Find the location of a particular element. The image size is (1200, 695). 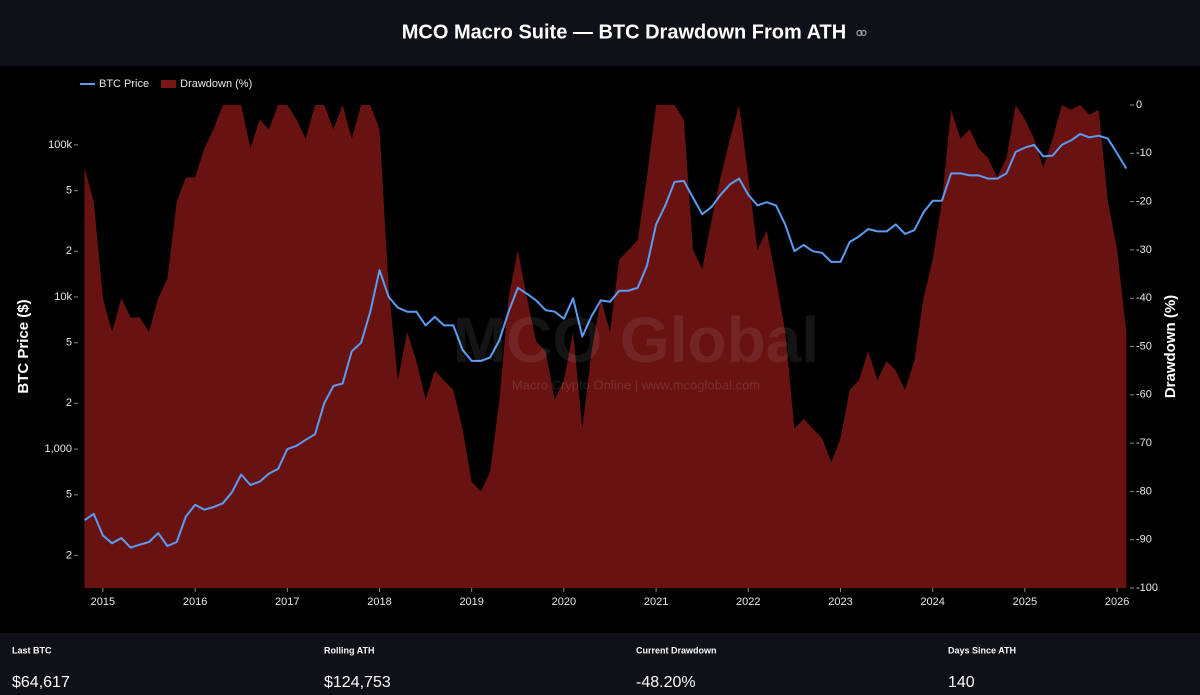

x-tick-label: 2016 is located at coordinates (195, 602).